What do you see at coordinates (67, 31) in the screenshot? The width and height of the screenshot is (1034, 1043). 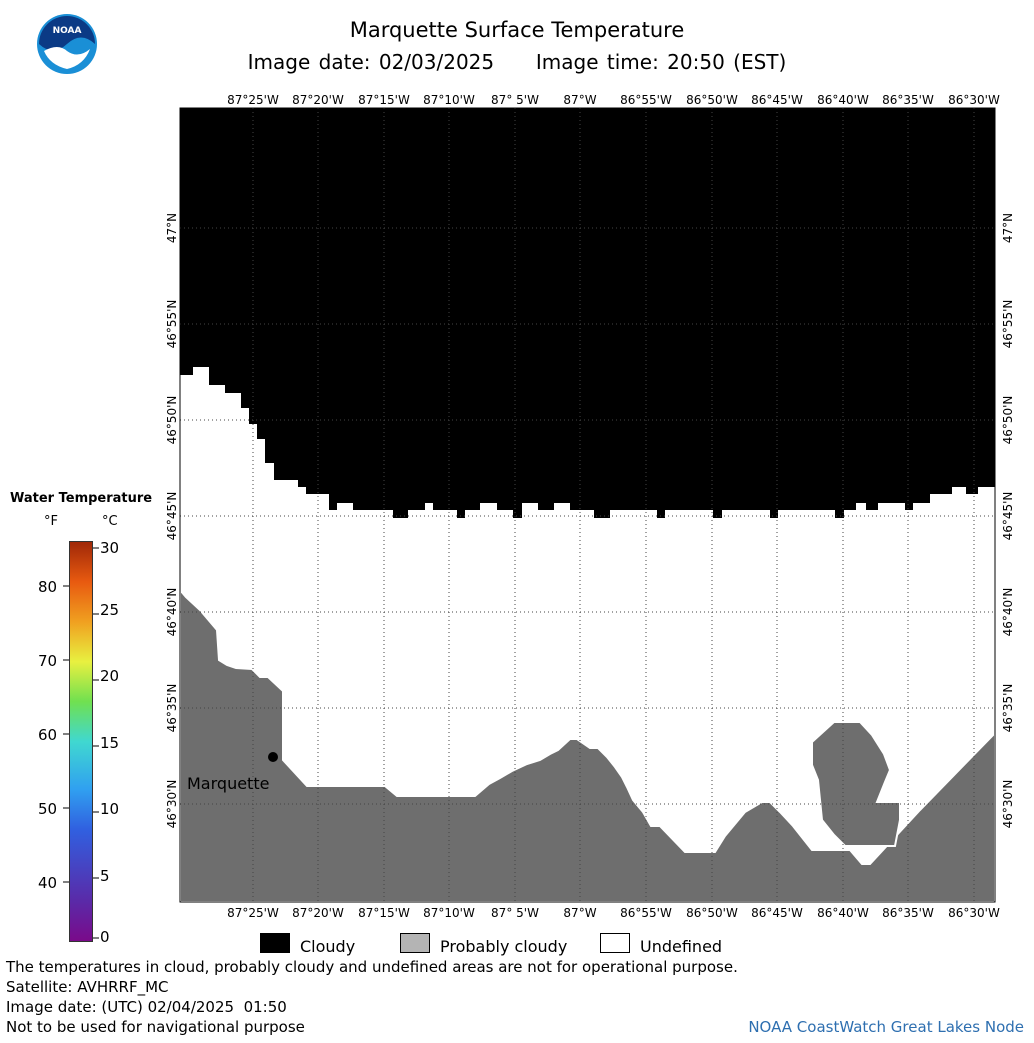 I see `logo-text: NOAA` at bounding box center [67, 31].